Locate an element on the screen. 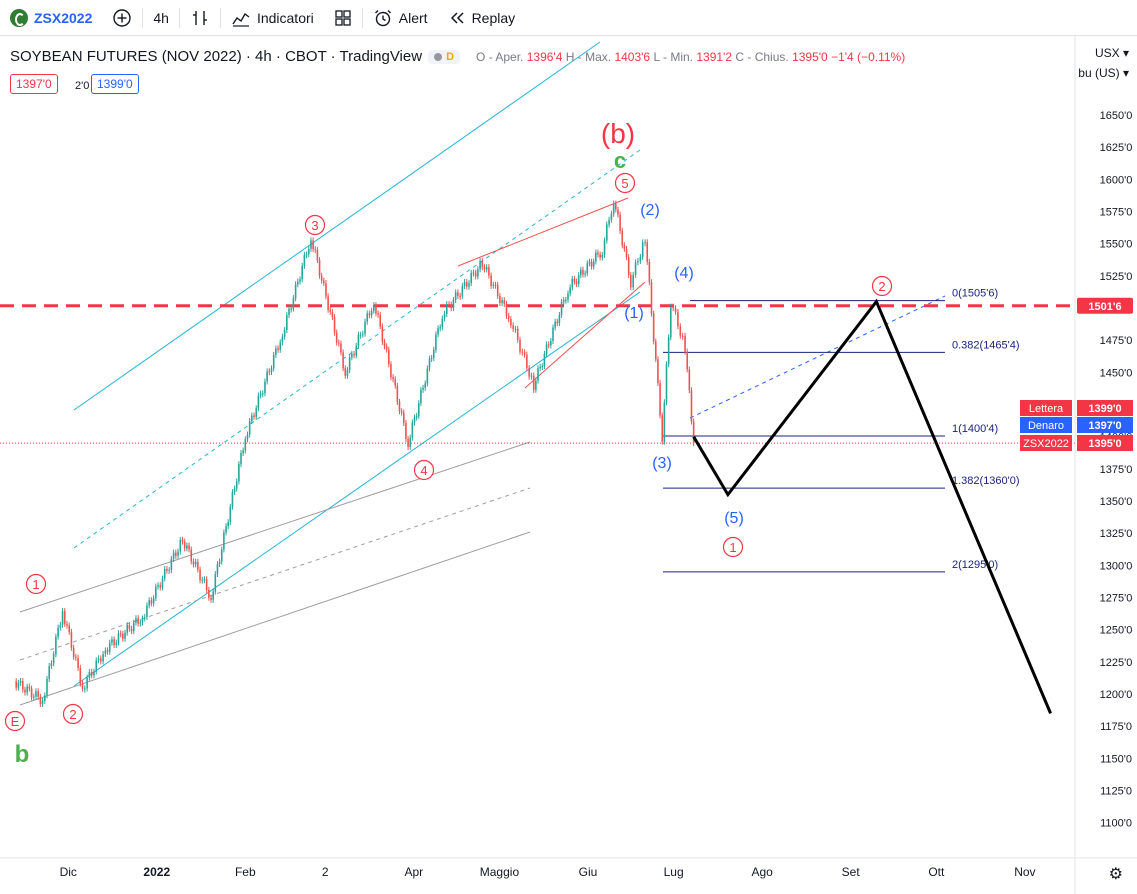 The width and height of the screenshot is (1137, 894). projection-channel-line is located at coordinates (817, 357).